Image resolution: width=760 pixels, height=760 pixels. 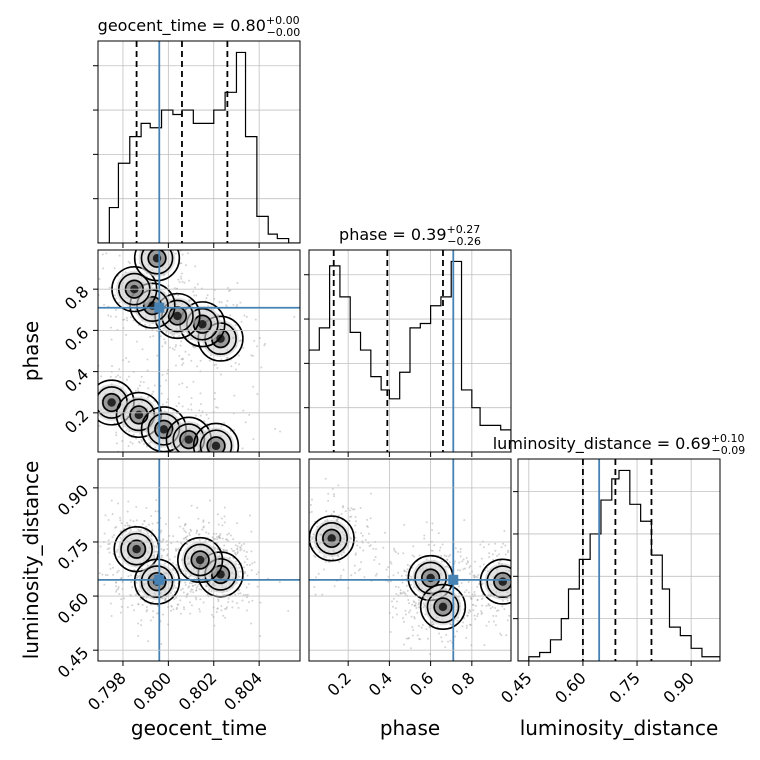 What do you see at coordinates (408, 340) in the screenshot?
I see `panel-phase-phase: phase = 0.39+0.27 −0.26` at bounding box center [408, 340].